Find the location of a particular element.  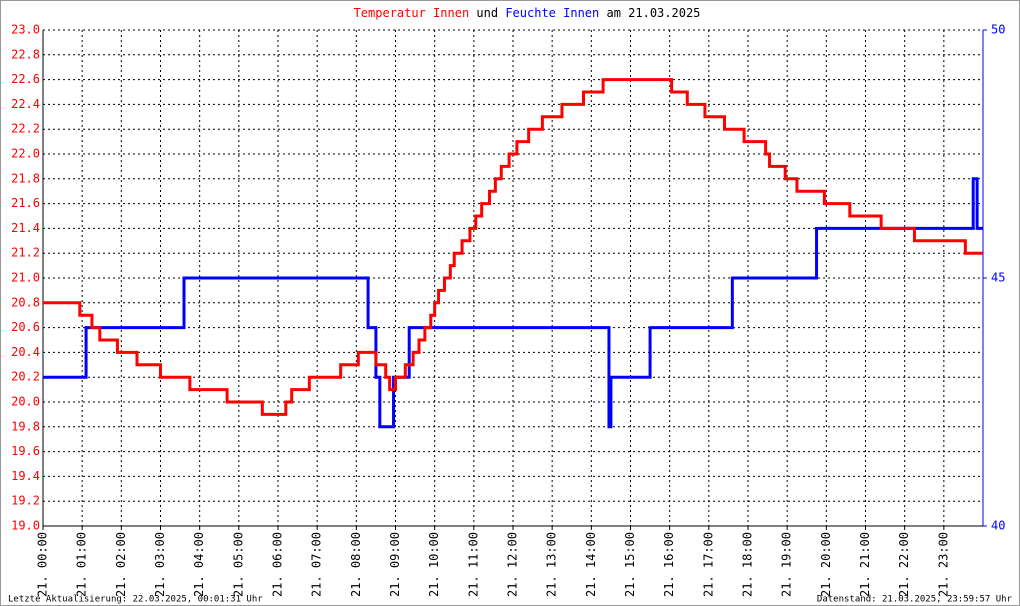

x-tick-label: 21. 09:00 is located at coordinates (395, 564).